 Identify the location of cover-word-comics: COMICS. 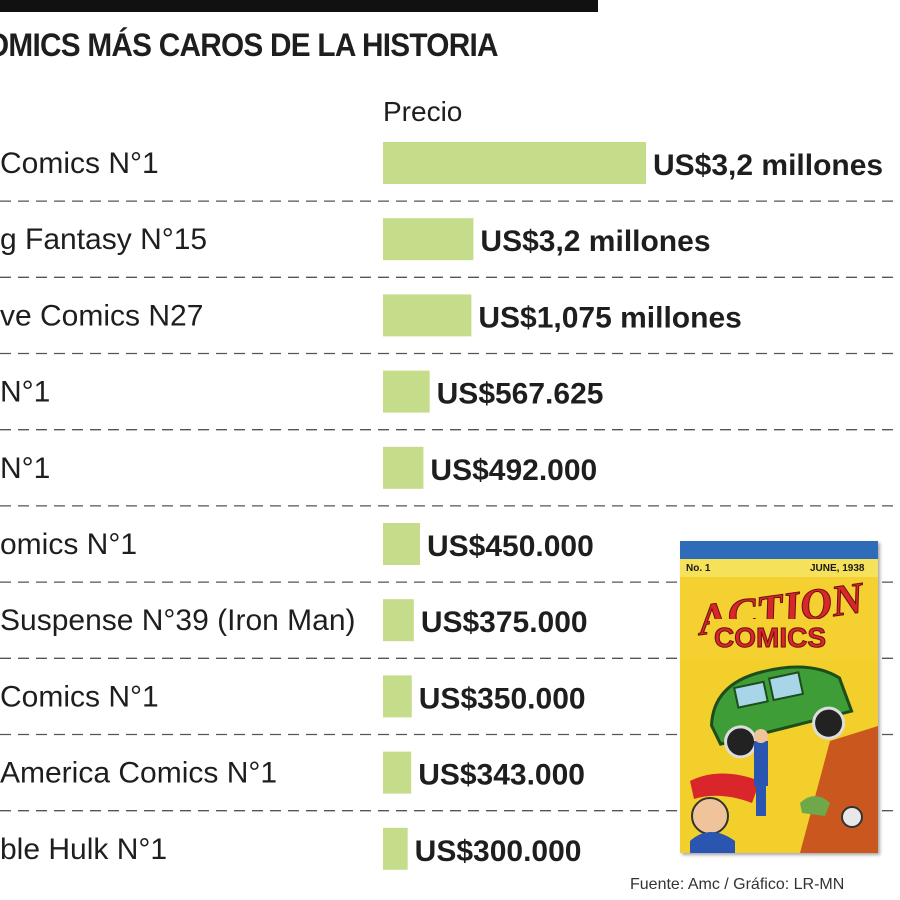
(770, 637).